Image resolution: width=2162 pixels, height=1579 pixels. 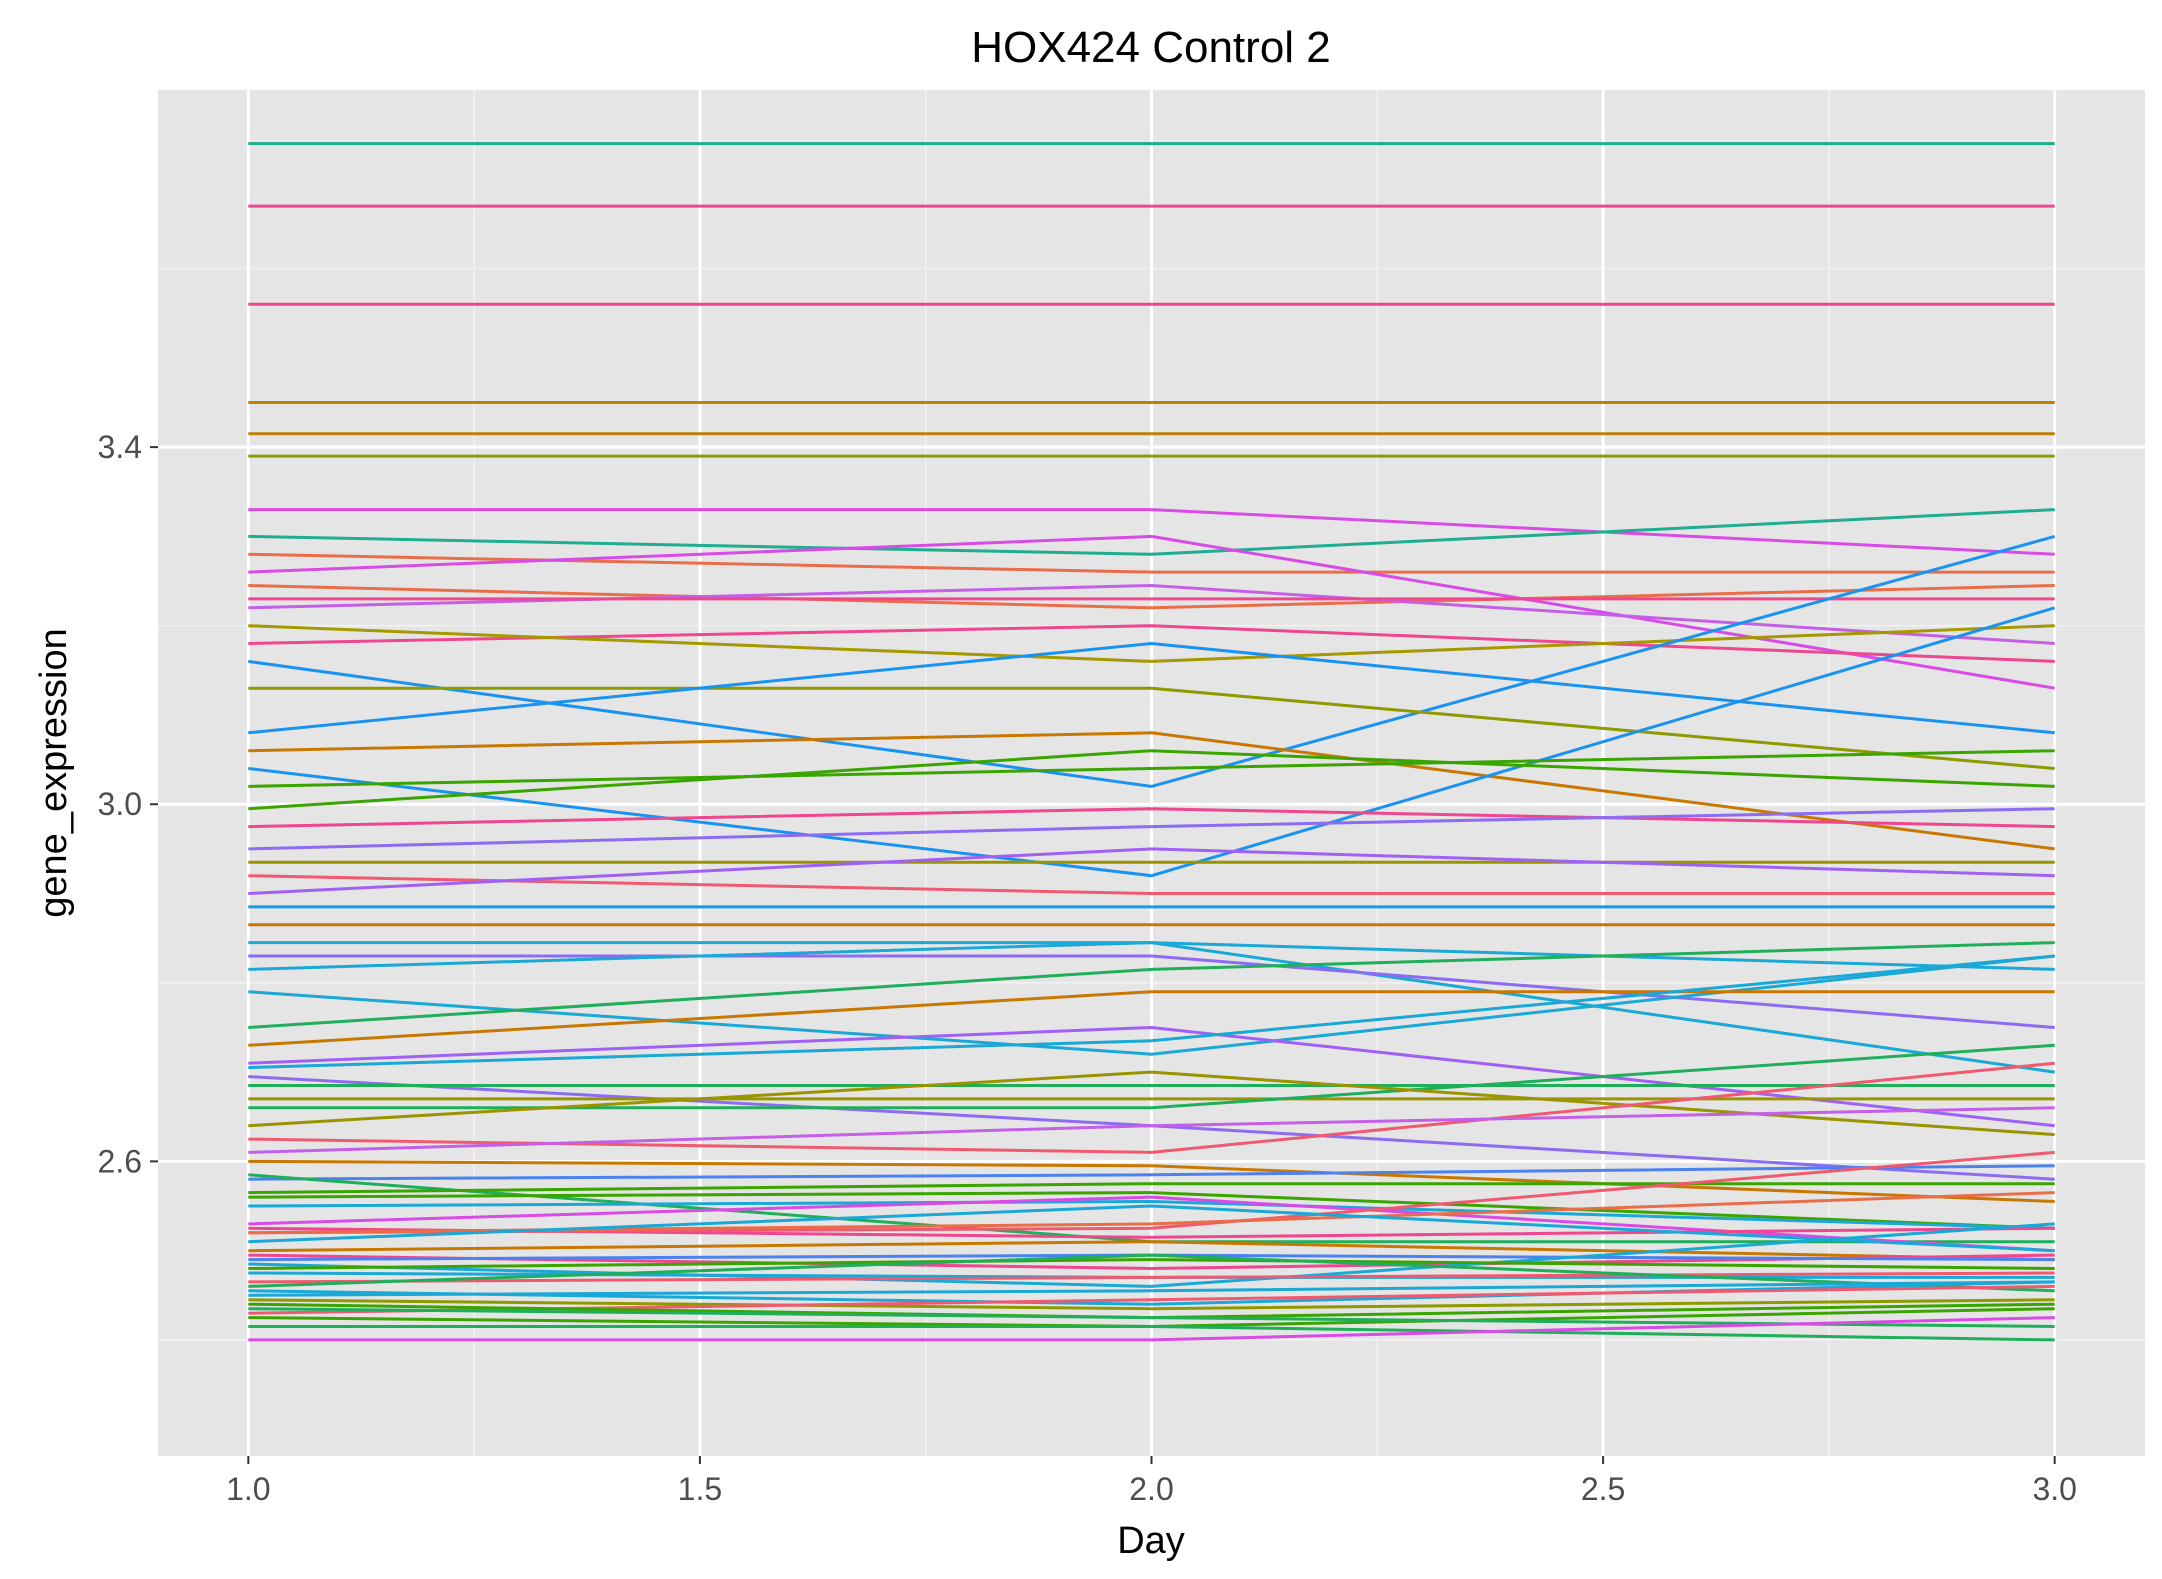 I want to click on x-tick-label: 1.5, so click(x=700, y=1489).